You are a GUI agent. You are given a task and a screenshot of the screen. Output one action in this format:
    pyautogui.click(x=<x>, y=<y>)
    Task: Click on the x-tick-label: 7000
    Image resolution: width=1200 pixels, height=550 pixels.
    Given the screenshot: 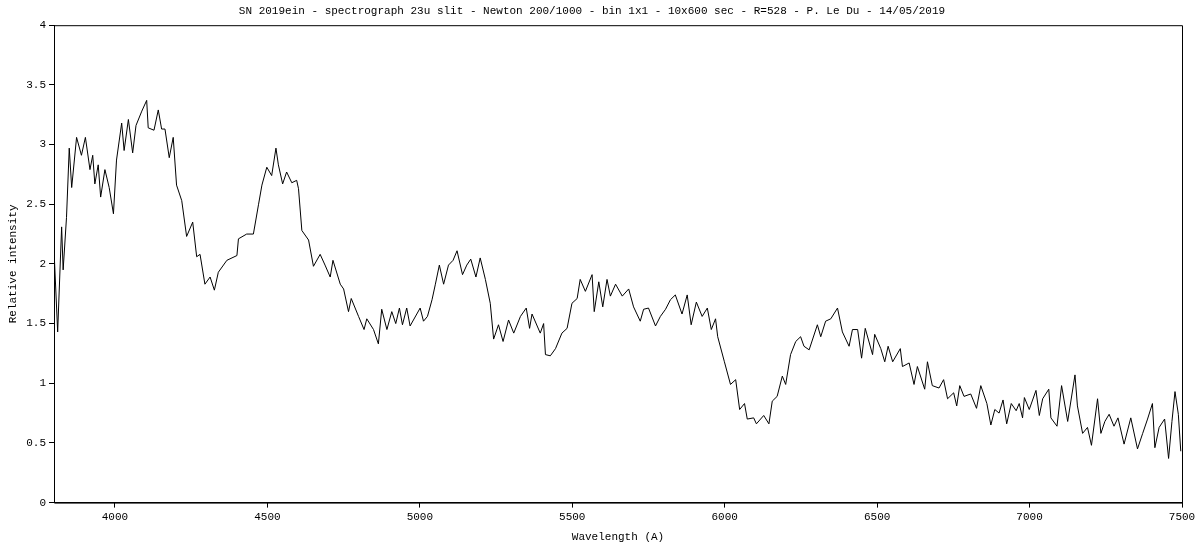 What is the action you would take?
    pyautogui.click(x=1029, y=517)
    